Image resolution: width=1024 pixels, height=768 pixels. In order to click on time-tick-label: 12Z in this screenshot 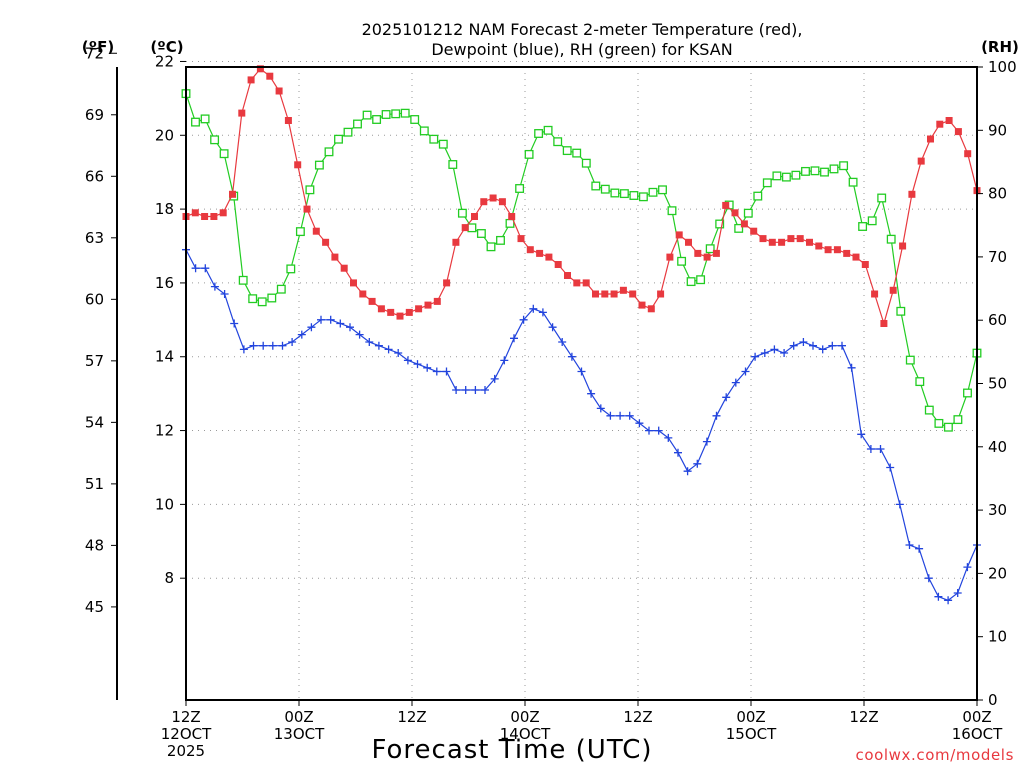, I will do `click(863, 717)`.